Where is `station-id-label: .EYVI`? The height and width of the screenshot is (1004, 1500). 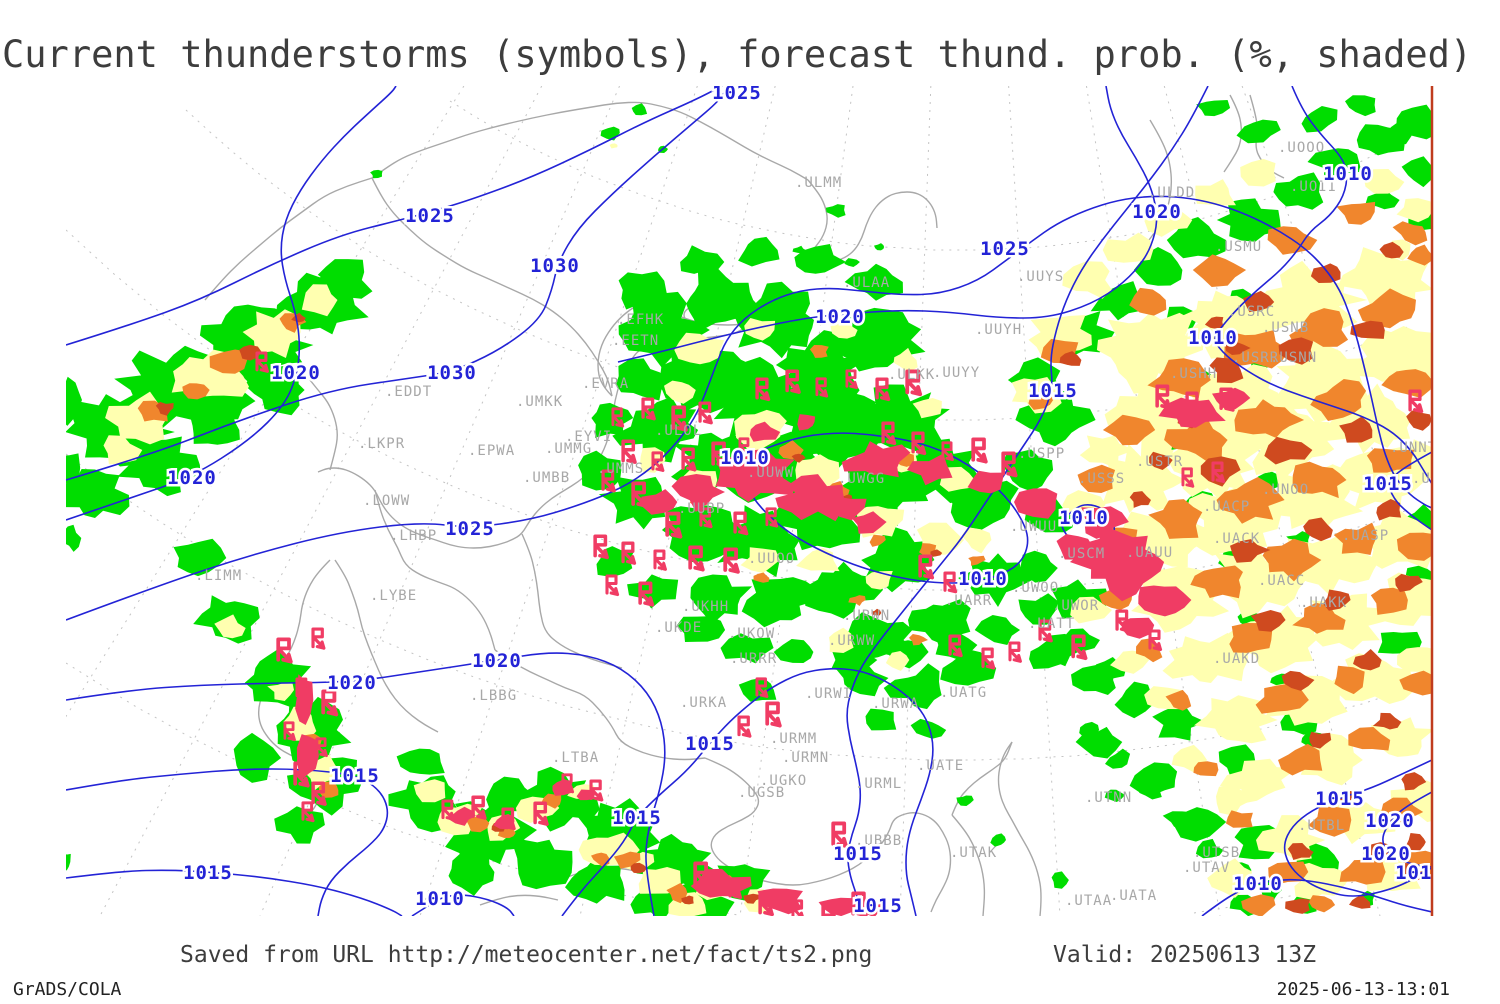
station-id-label: .EYVI is located at coordinates (588, 437).